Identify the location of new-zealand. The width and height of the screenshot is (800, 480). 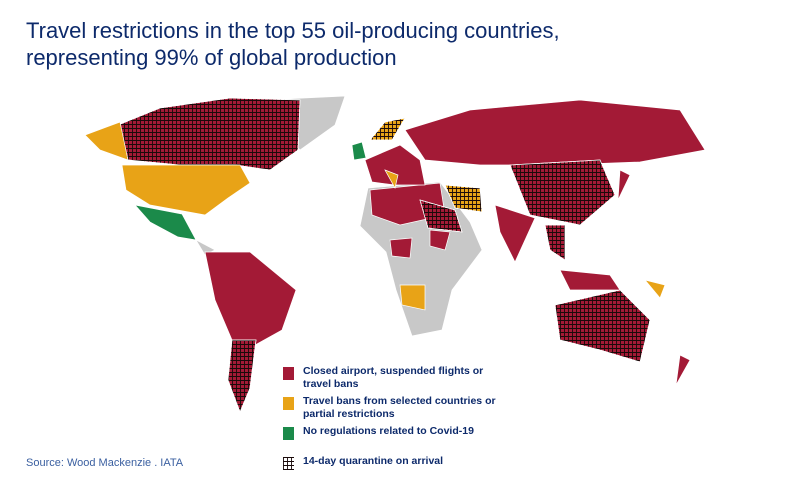
(683, 370).